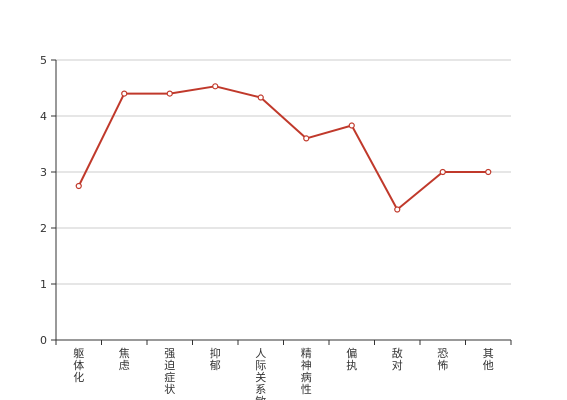 Image resolution: width=567 pixels, height=400 pixels. I want to click on y-tick-label: 1, so click(43, 284).